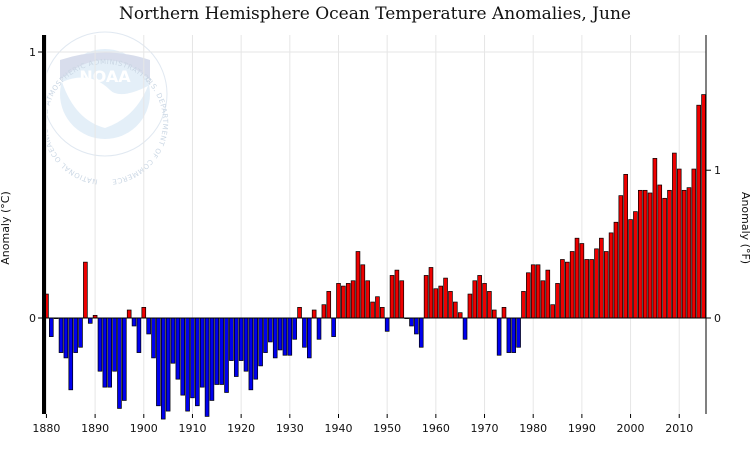 The width and height of the screenshot is (750, 450). Describe the element at coordinates (445, 298) in the screenshot. I see `bar-1962` at that location.